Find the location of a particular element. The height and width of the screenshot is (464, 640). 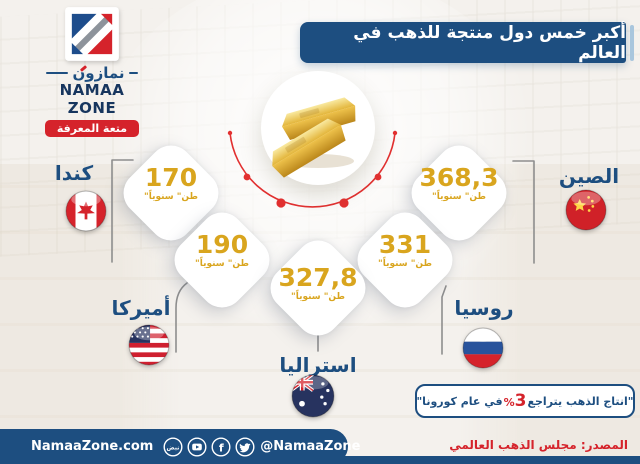

flag-usa-icon is located at coordinates (149, 345).